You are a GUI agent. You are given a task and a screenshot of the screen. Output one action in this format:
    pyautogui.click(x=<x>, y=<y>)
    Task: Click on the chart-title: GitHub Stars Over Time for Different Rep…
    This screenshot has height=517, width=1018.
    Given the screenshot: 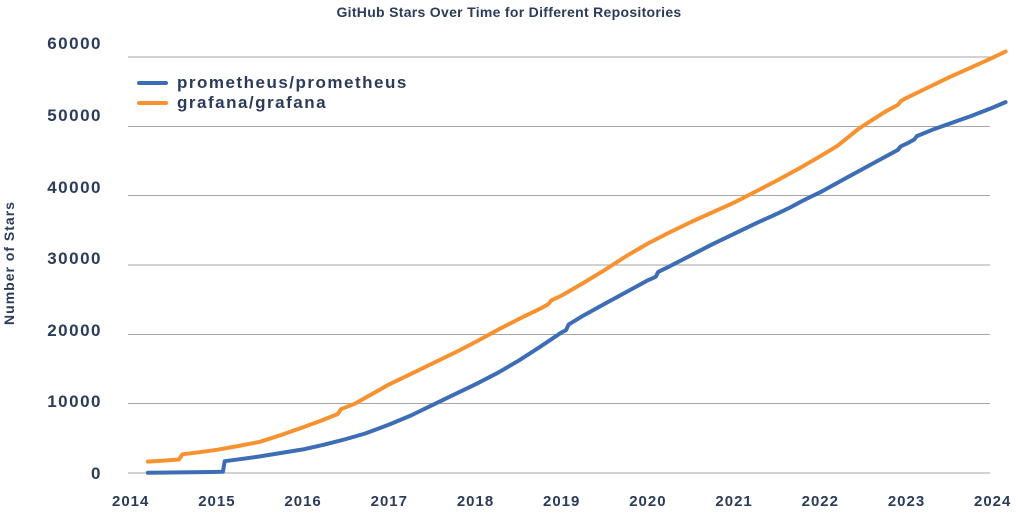 What is the action you would take?
    pyautogui.click(x=509, y=12)
    